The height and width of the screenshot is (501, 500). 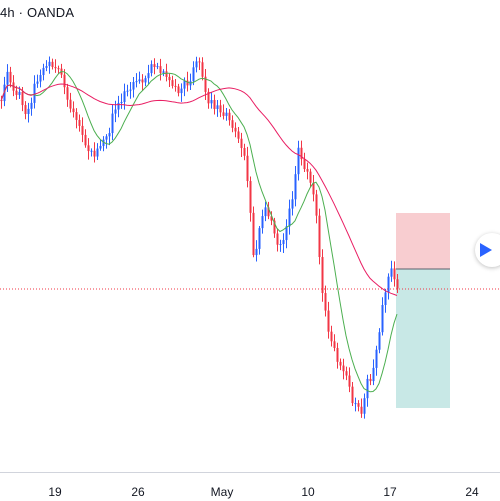 I want to click on replay-play-button, so click(x=487, y=250).